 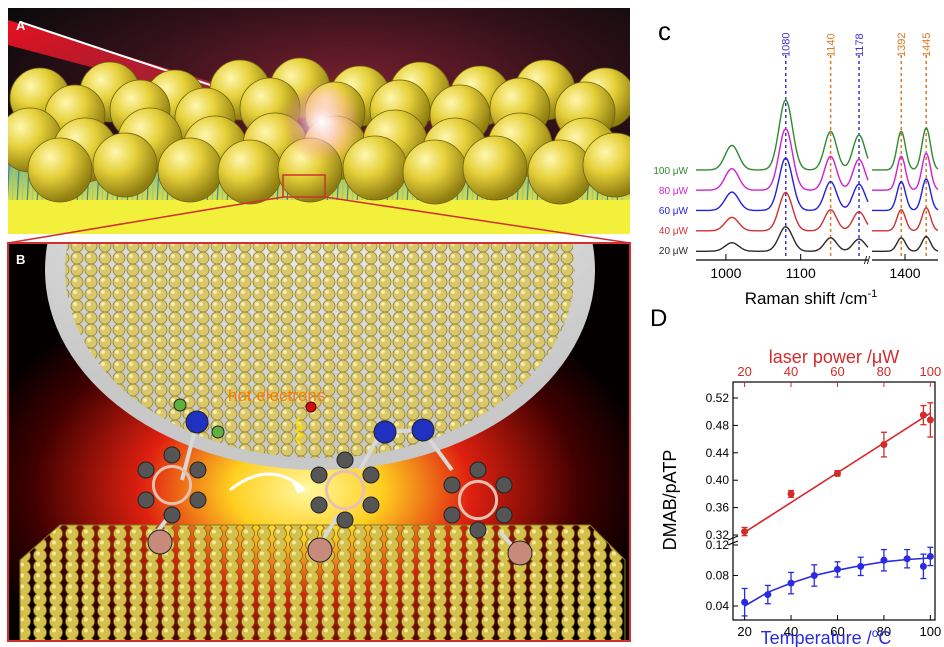 What do you see at coordinates (791, 631) in the screenshot?
I see `x-tick-label: 40` at bounding box center [791, 631].